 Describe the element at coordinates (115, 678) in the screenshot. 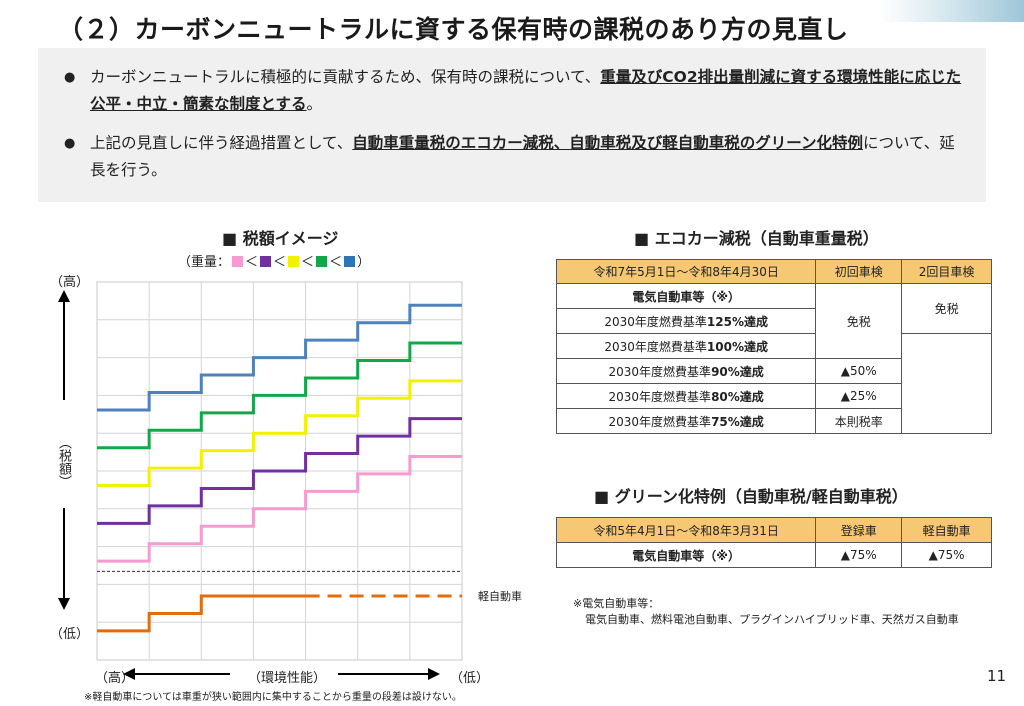

I see `x-axis-high-label: （高）` at that location.